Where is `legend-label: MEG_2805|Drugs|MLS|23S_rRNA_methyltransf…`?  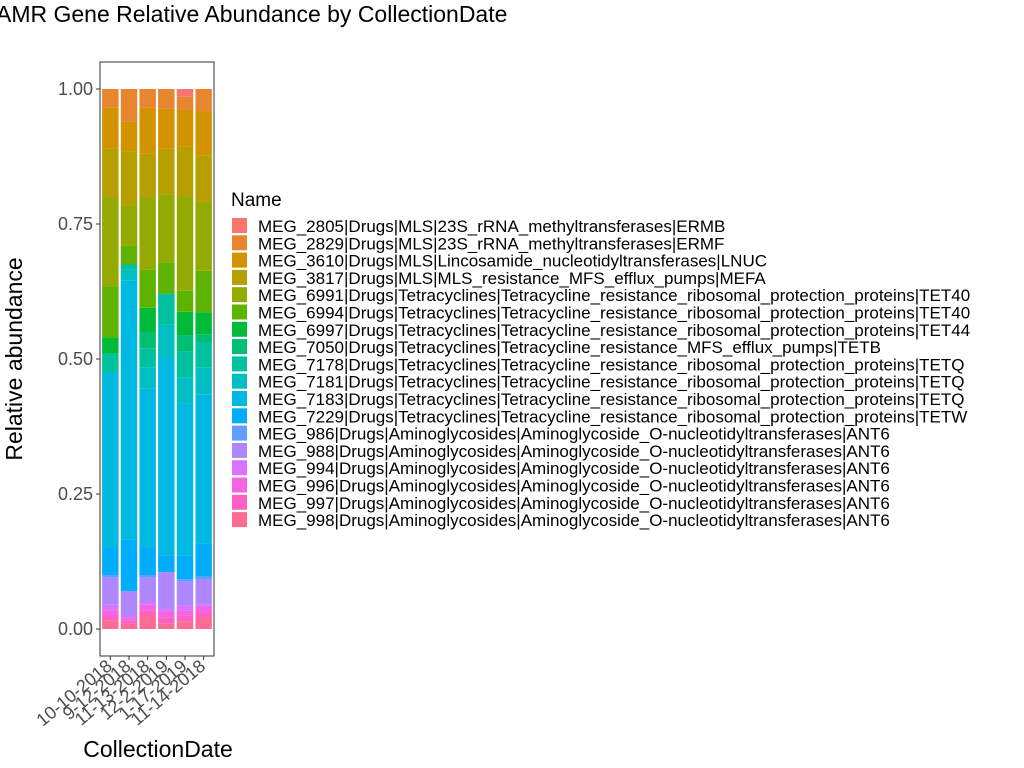 legend-label: MEG_2805|Drugs|MLS|23S_rRNA_methyltransf… is located at coordinates (491, 226).